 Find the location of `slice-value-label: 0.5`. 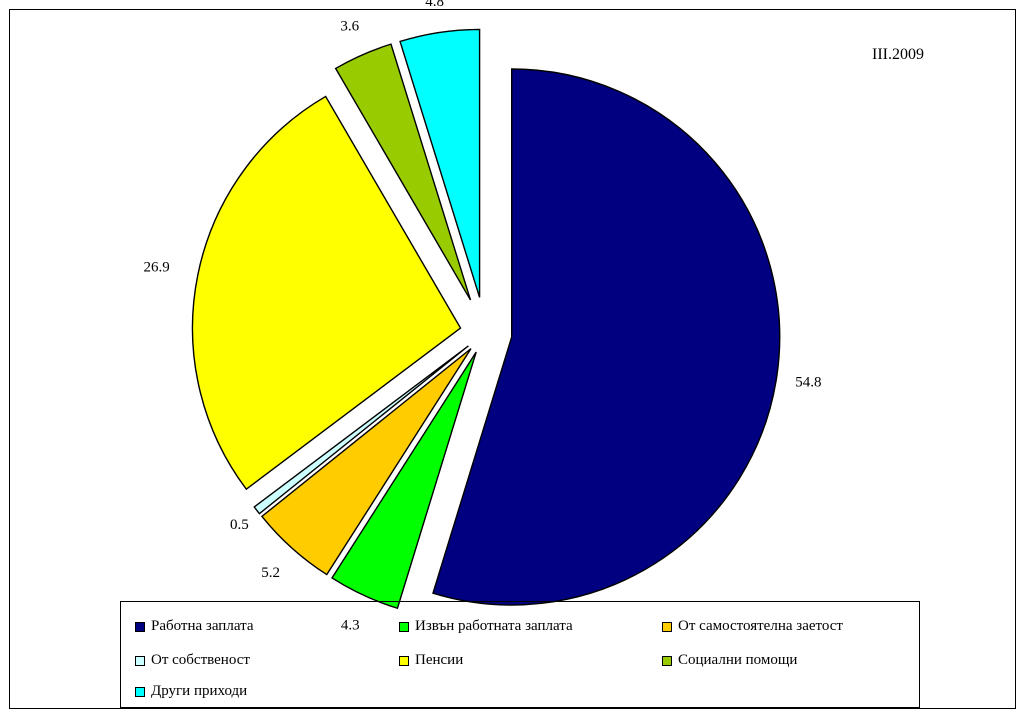

slice-value-label: 0.5 is located at coordinates (239, 525).